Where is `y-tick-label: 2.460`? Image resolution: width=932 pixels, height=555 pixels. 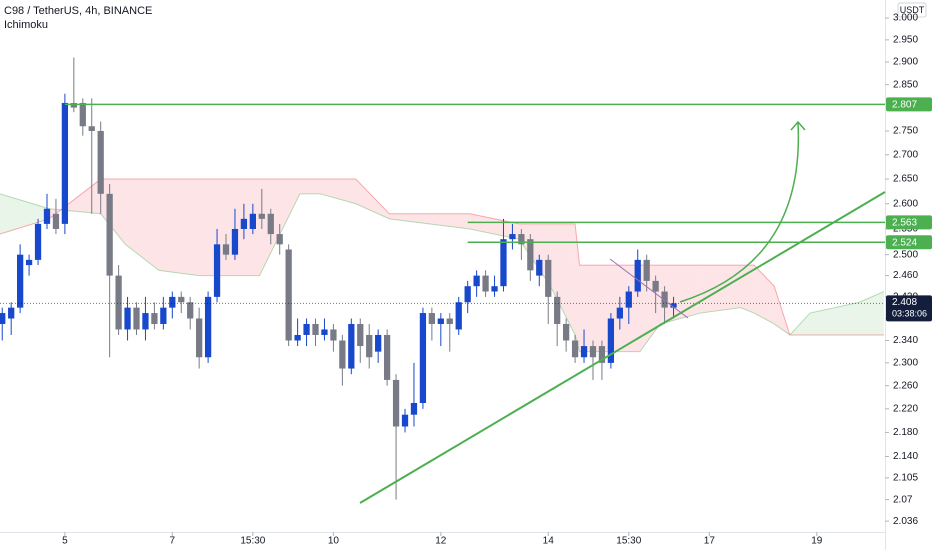
y-tick-label: 2.460 is located at coordinates (905, 275).